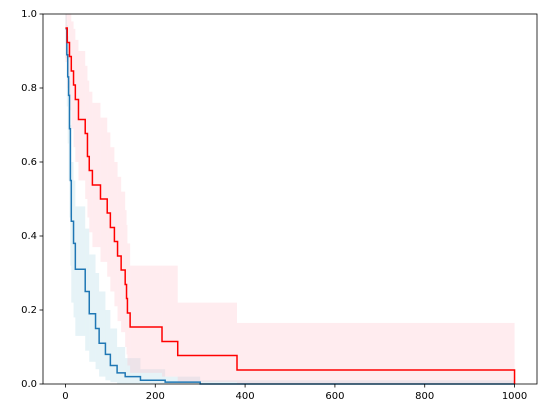 The image size is (547, 418). I want to click on x-tick-label: 600, so click(334, 396).